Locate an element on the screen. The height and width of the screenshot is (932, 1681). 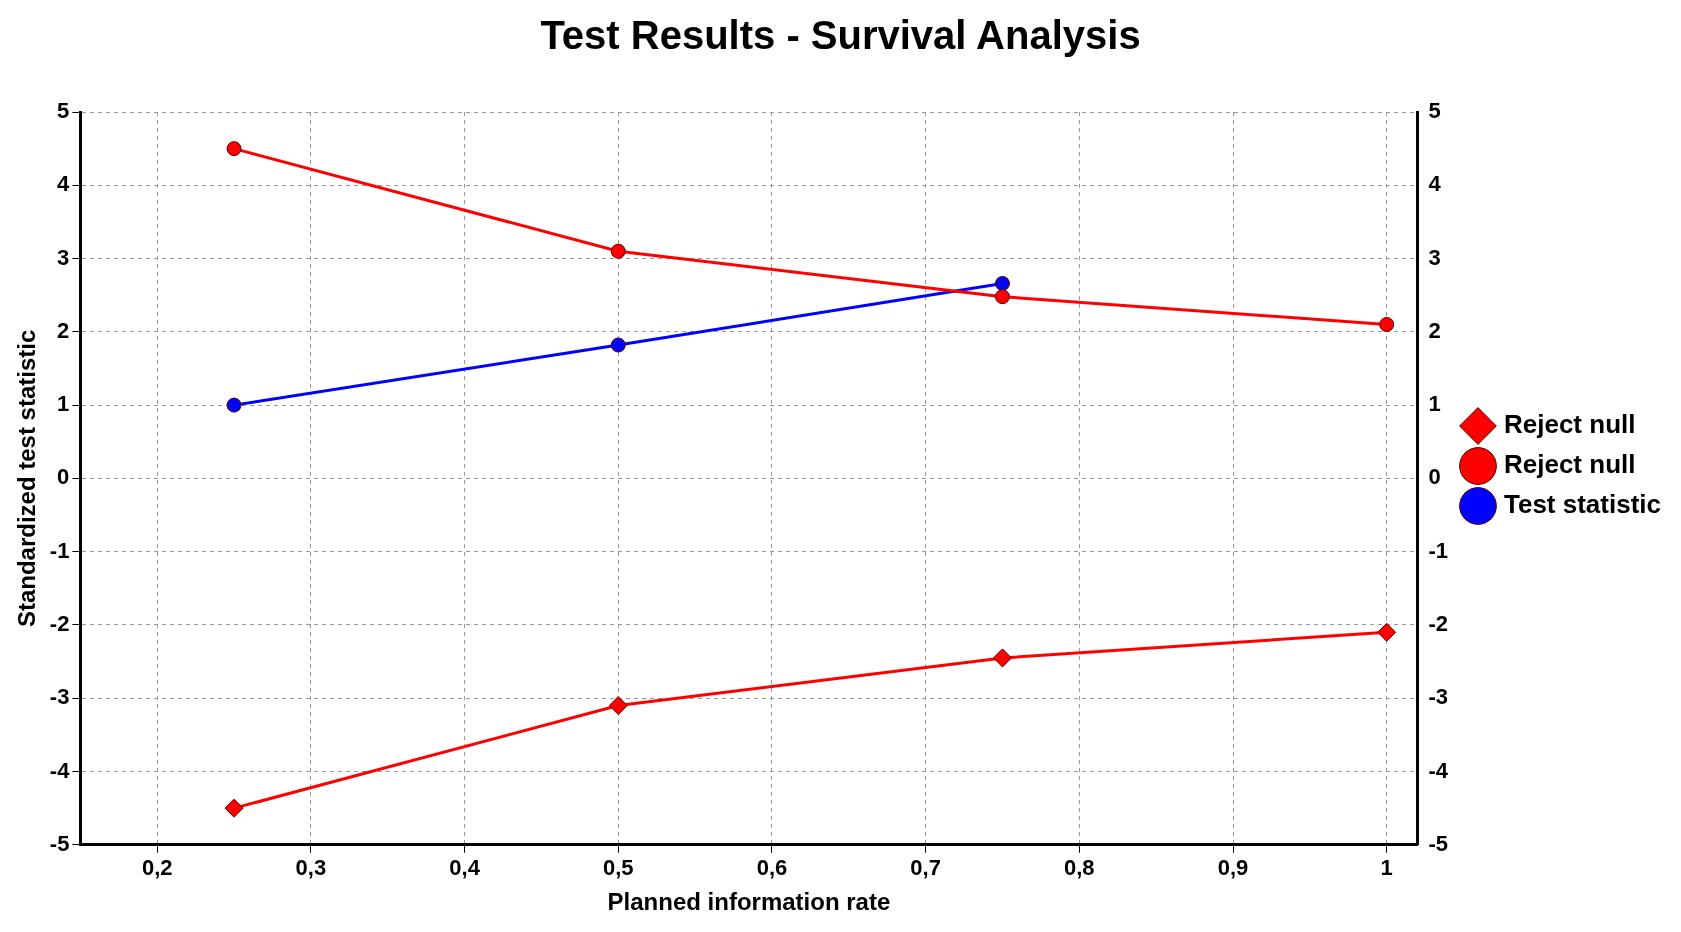
y2-tick-label: 0 is located at coordinates (1434, 477).